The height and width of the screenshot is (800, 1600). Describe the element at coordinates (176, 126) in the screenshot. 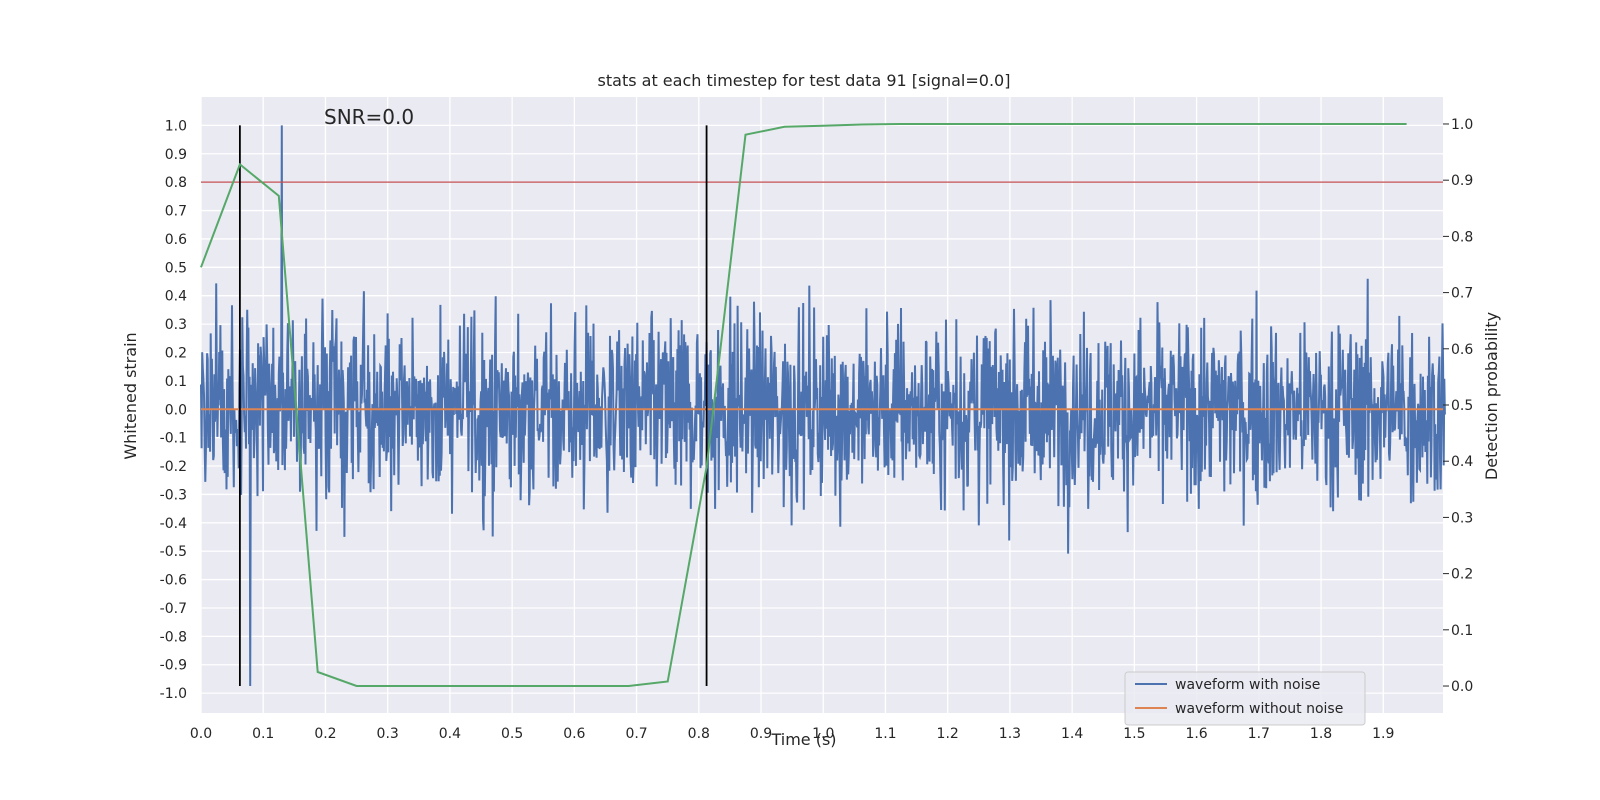

I see `y-tick-label: 1.0` at that location.